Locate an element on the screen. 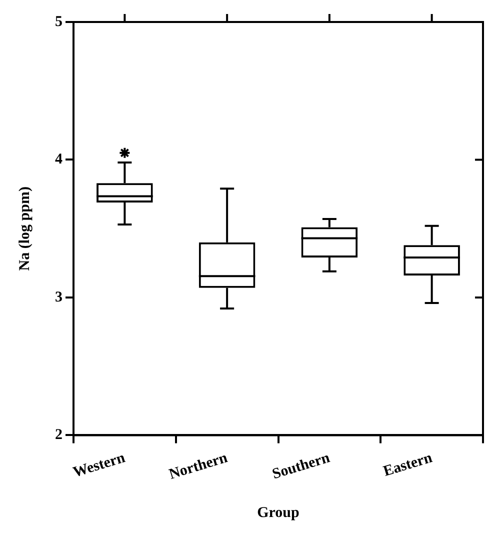 The height and width of the screenshot is (534, 498). x-tick-label: Southern is located at coordinates (301, 466).